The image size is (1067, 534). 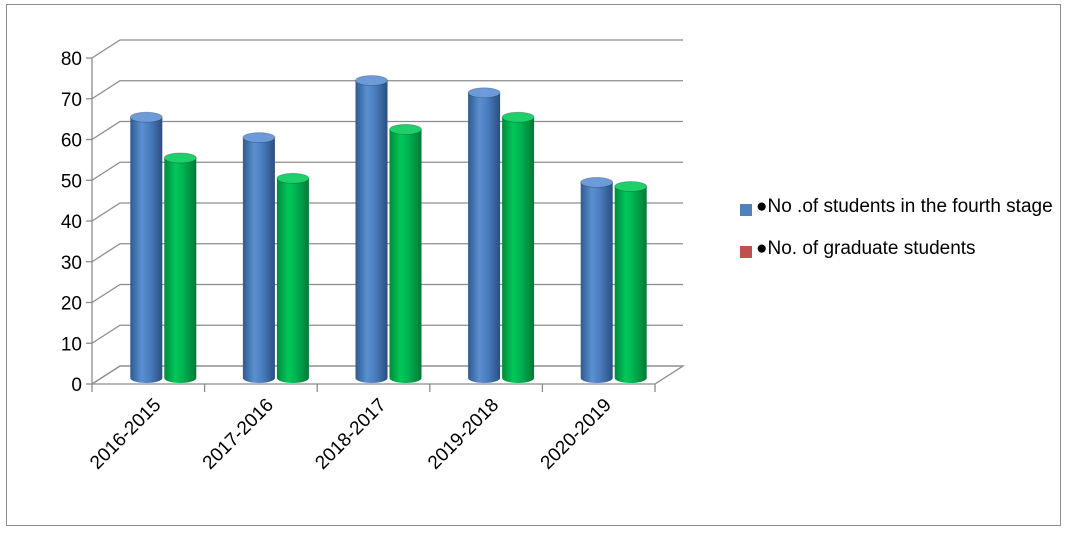 What do you see at coordinates (350, 434) in the screenshot?
I see `x-tick-label: 2018-2017` at bounding box center [350, 434].